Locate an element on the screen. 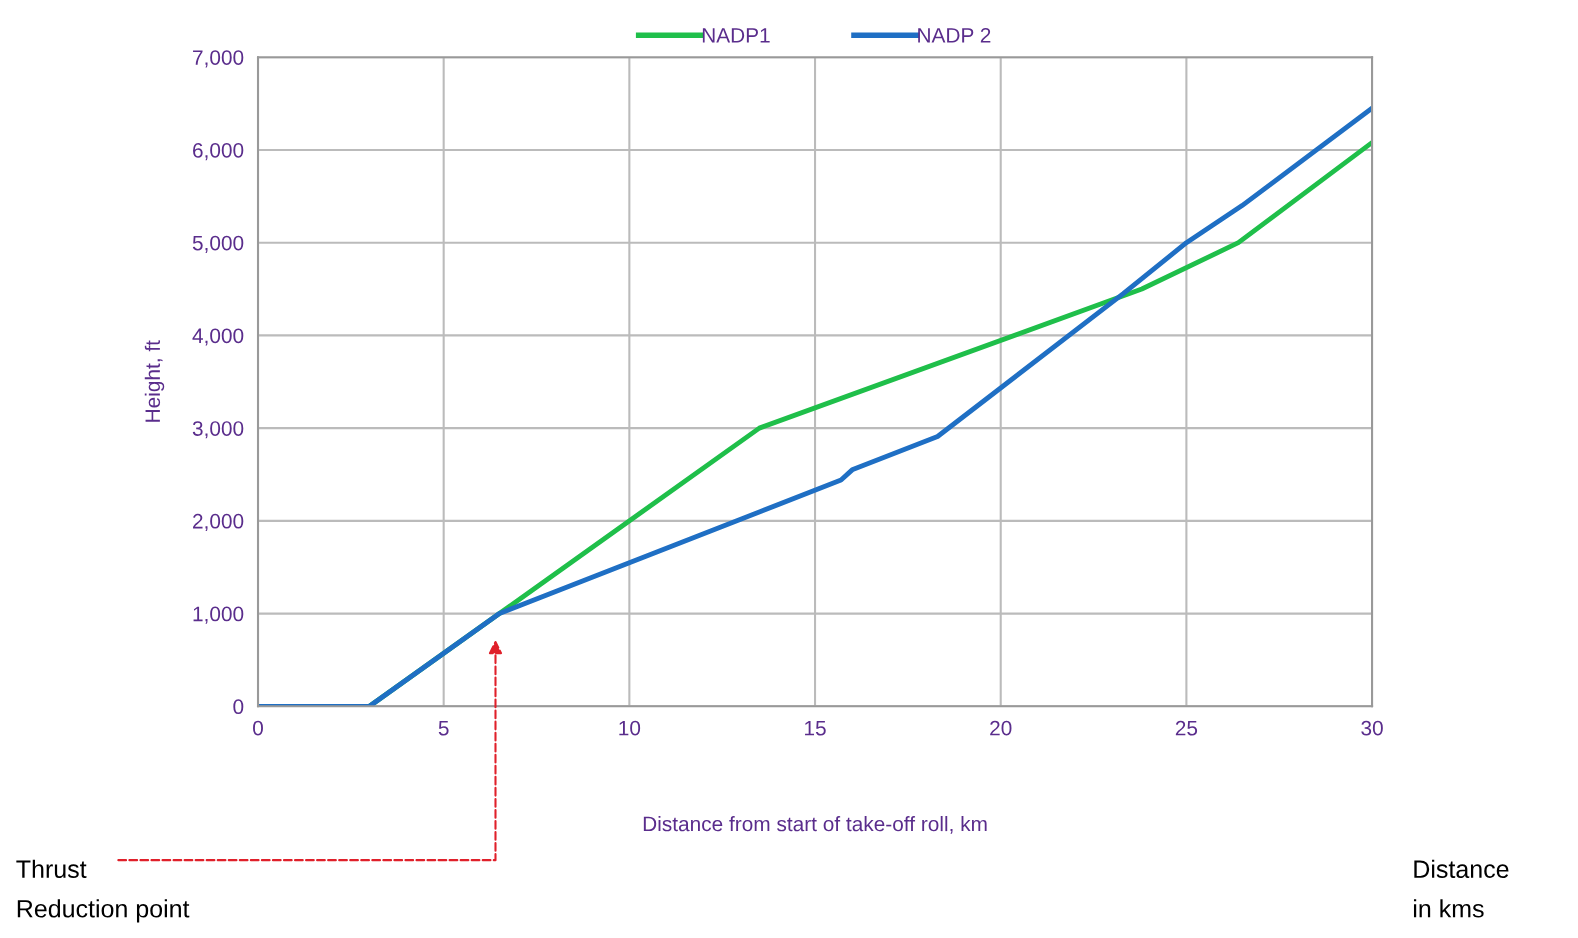 This screenshot has height=938, width=1578. x-tick-label: 30 is located at coordinates (1372, 728).